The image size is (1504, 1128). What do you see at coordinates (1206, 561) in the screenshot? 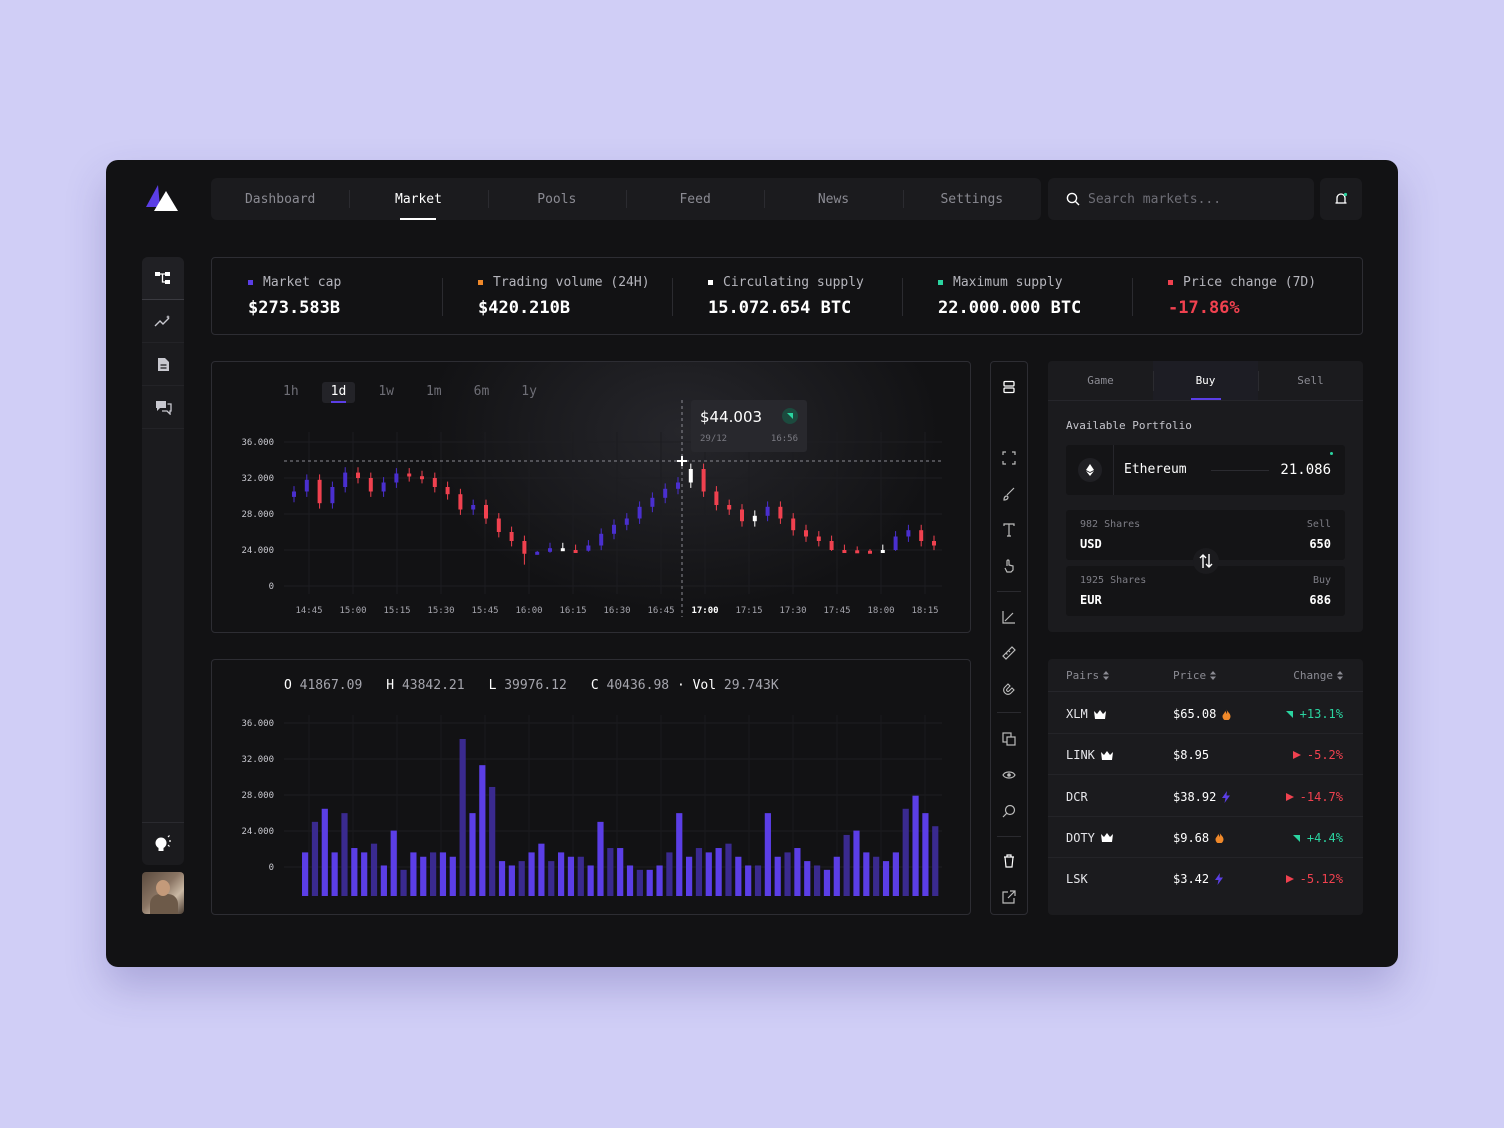
I see `swap-button` at bounding box center [1206, 561].